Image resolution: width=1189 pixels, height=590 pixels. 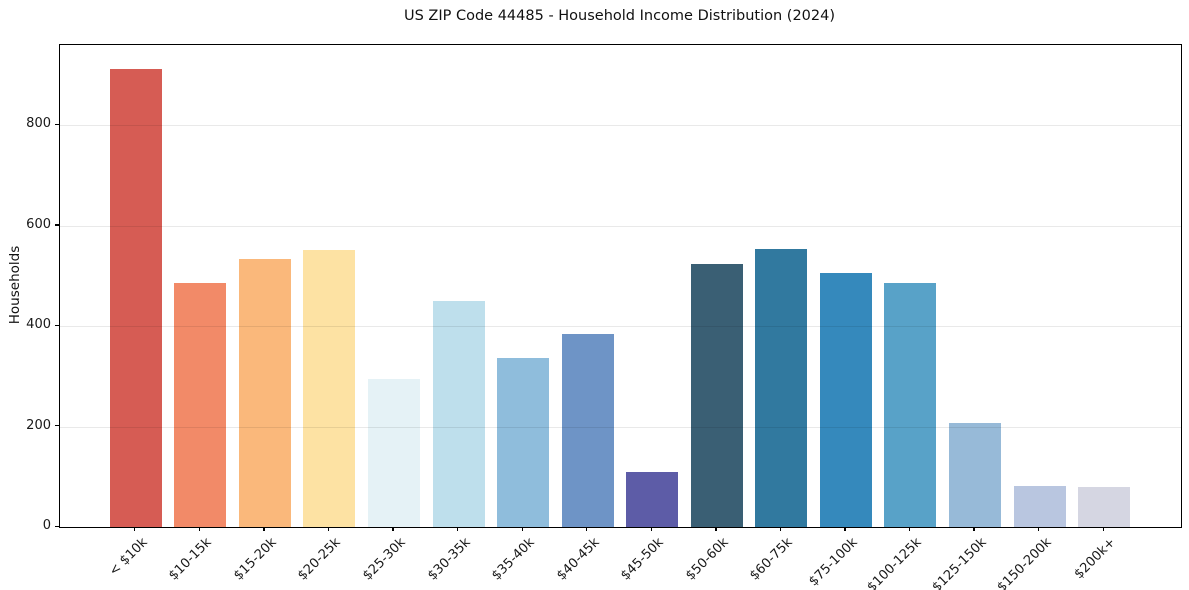 What do you see at coordinates (15, 285) in the screenshot?
I see `y-axis-label: Households` at bounding box center [15, 285].